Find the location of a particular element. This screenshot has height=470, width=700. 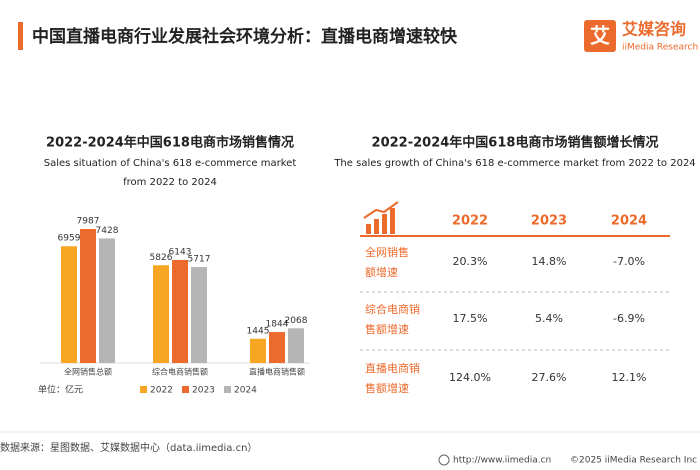

x-tick-label: 综合电商销售额 is located at coordinates (180, 372).